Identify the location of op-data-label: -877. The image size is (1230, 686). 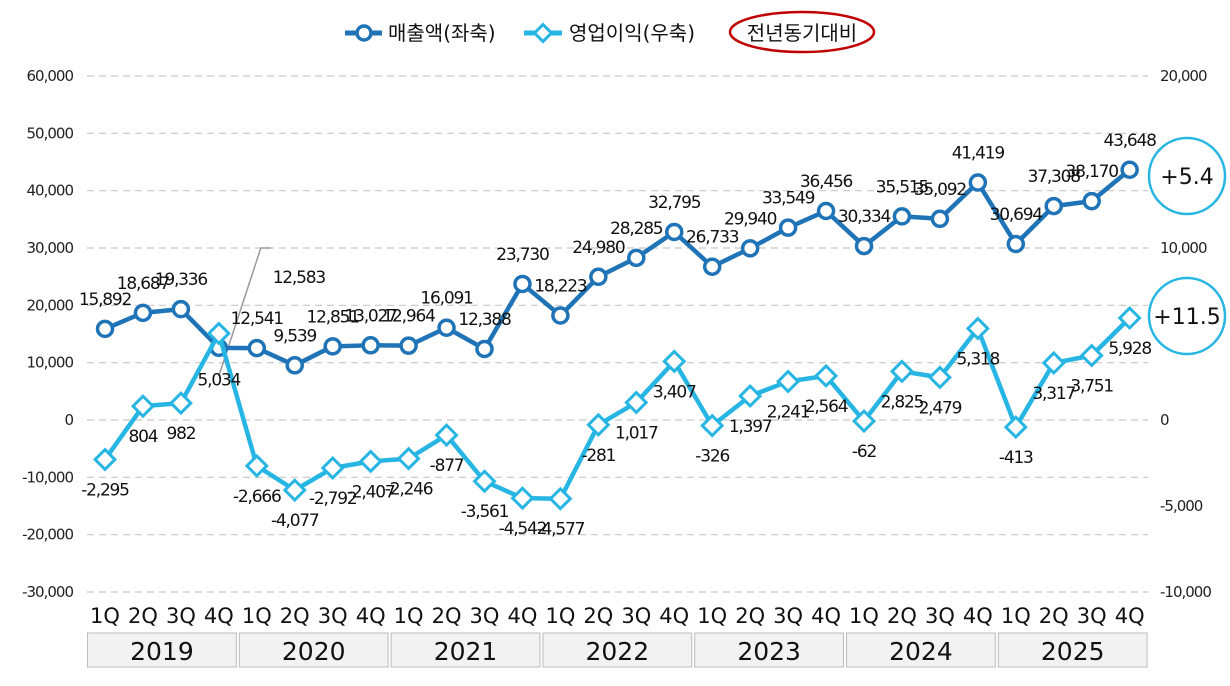
(447, 466).